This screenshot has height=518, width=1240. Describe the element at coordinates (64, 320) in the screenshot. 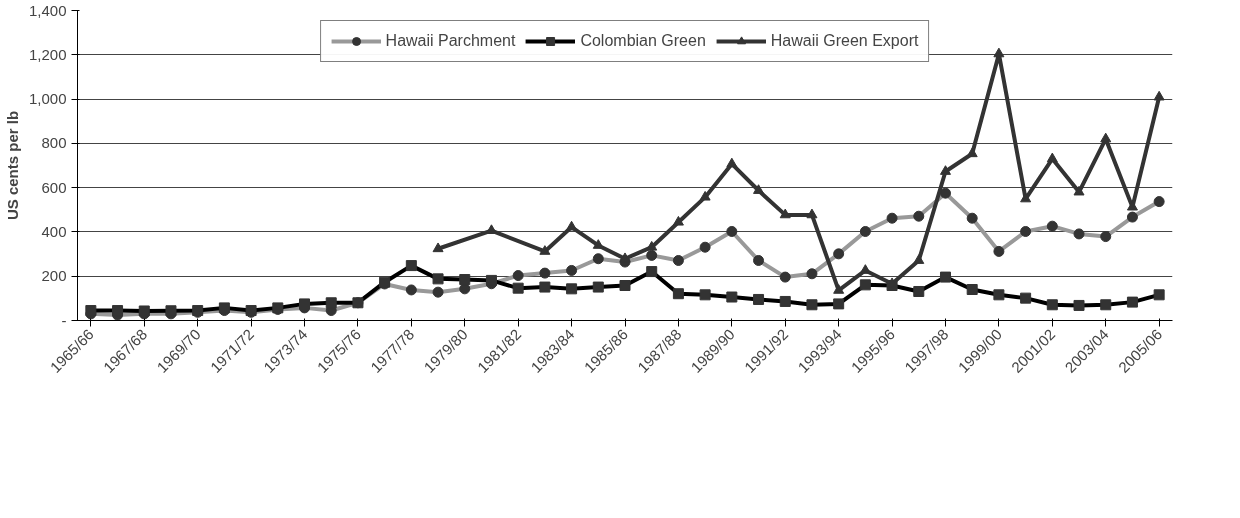

I see `y-tick-label: -` at that location.